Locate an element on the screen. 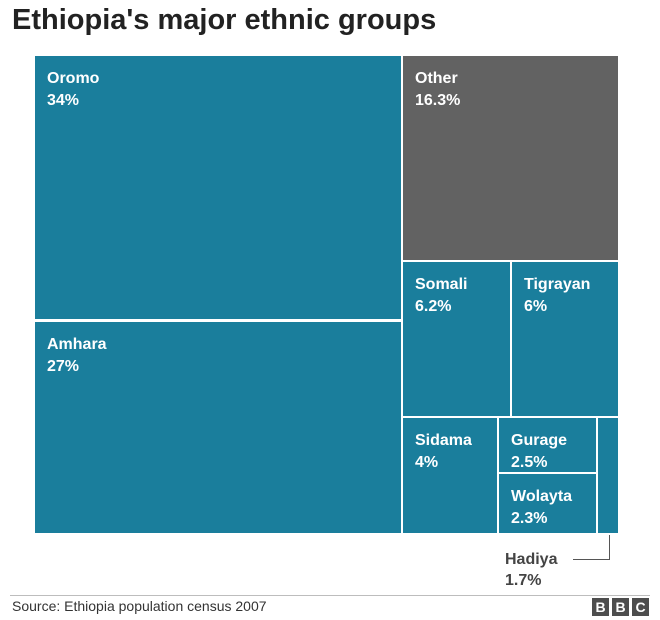 The height and width of the screenshot is (620, 660). tile-label-tigrayan: Tigrayan 6% is located at coordinates (557, 296).